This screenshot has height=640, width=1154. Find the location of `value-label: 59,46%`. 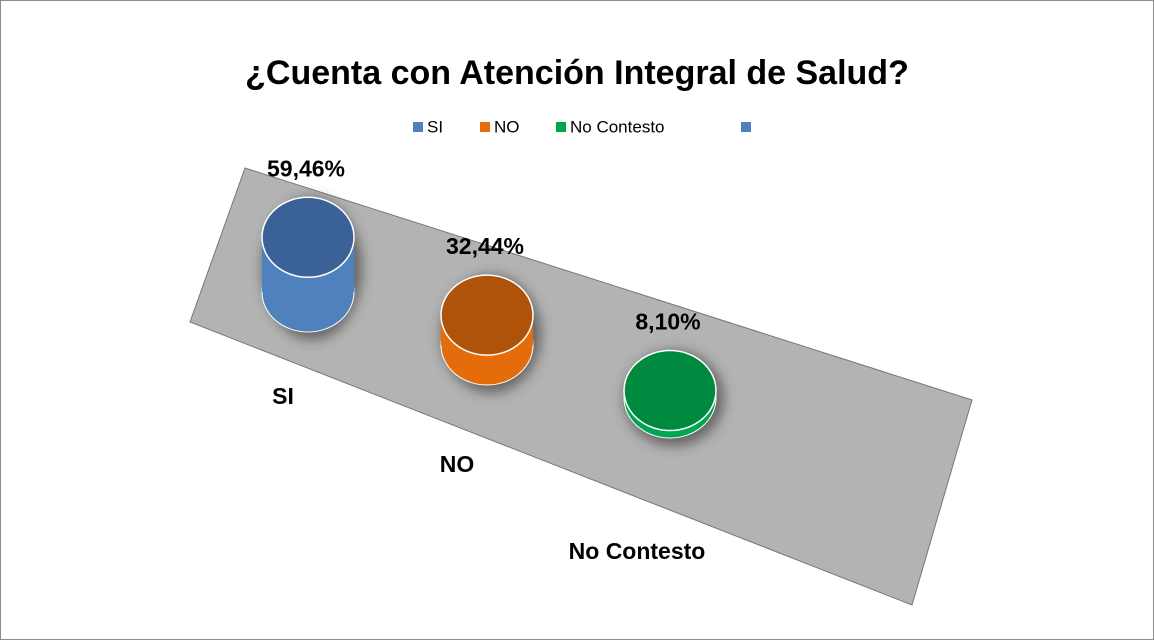

value-label: 59,46% is located at coordinates (306, 168).